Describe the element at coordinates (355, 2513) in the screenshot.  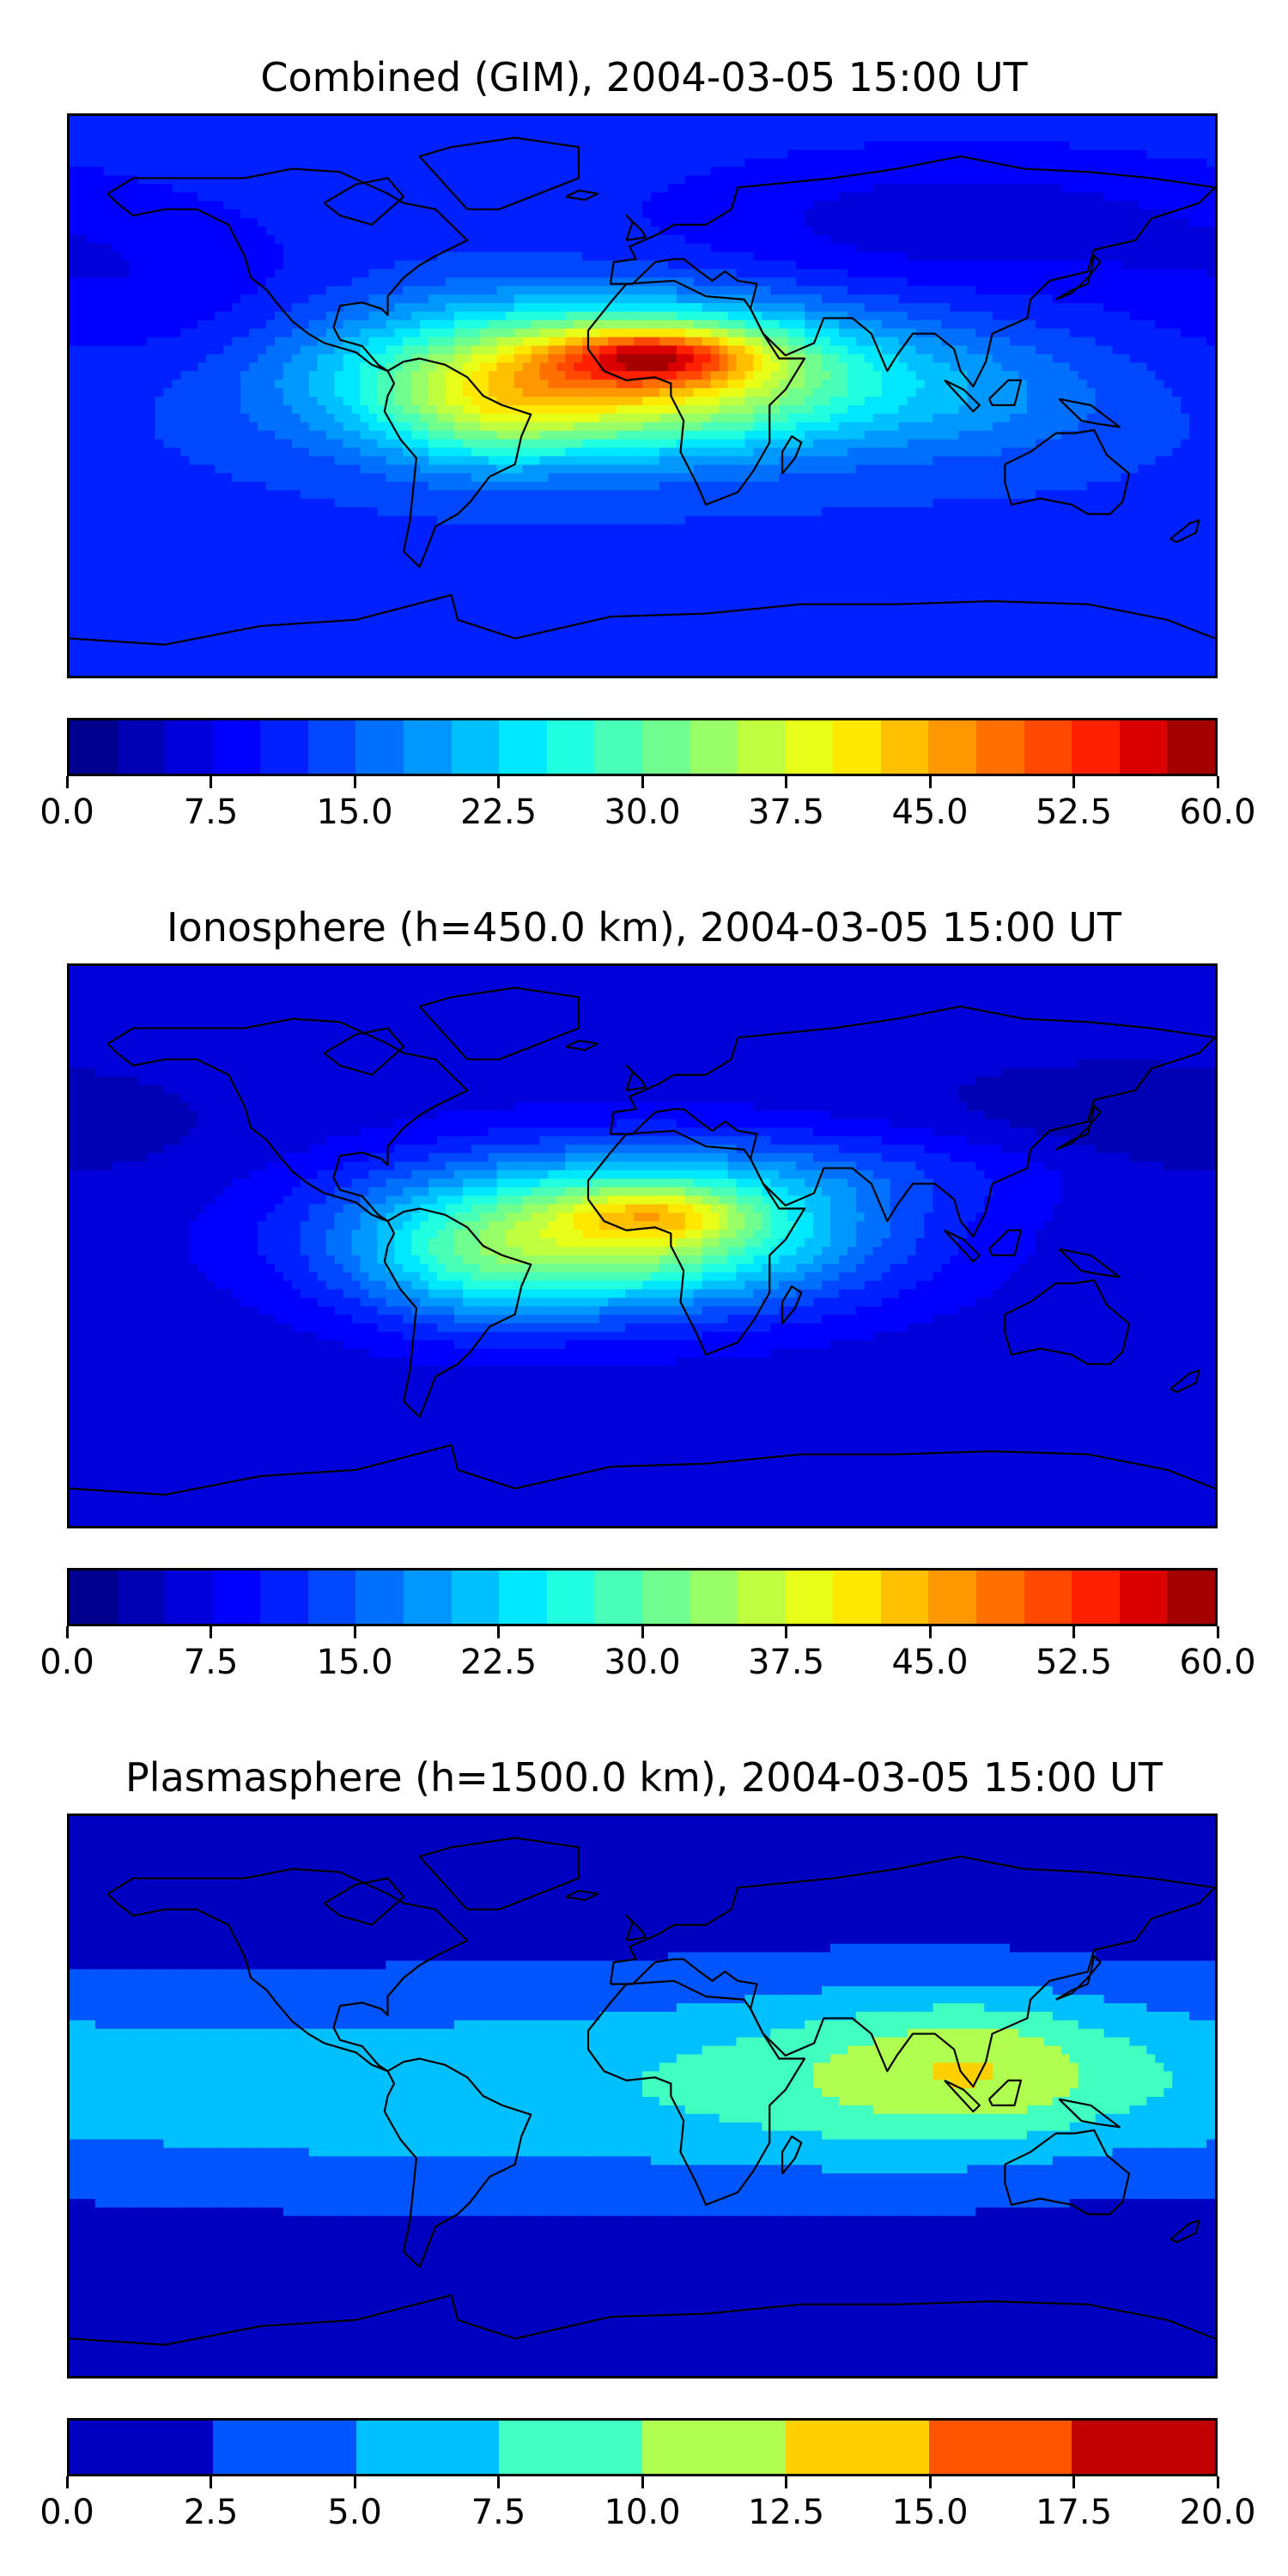
I see `colorbar-tick-label: 5.0` at that location.